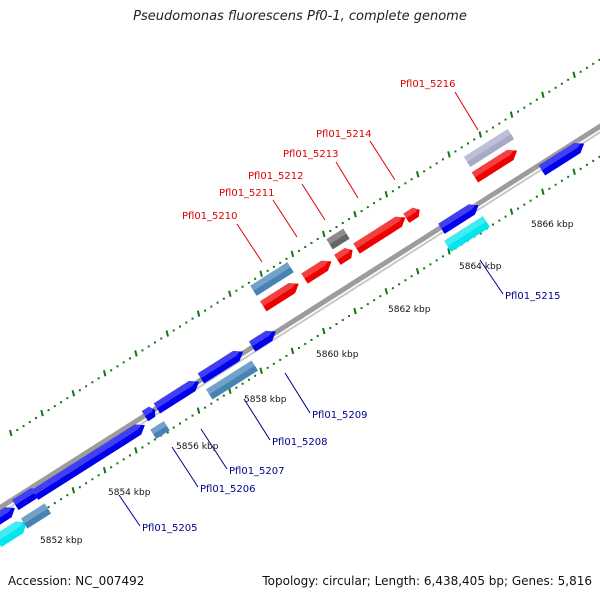  I want to click on gene-label: Pfl01_5209, so click(340, 415).